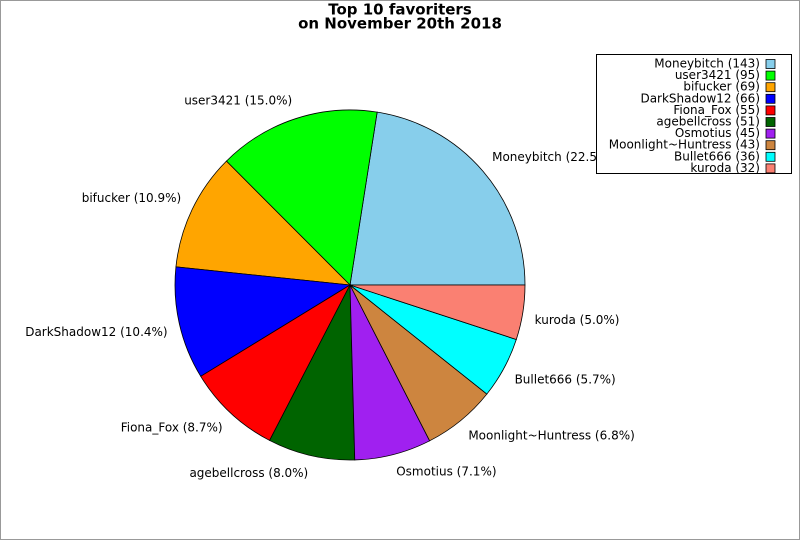 The height and width of the screenshot is (540, 800). What do you see at coordinates (708, 122) in the screenshot?
I see `legend-label: agebellcross (51)` at bounding box center [708, 122].